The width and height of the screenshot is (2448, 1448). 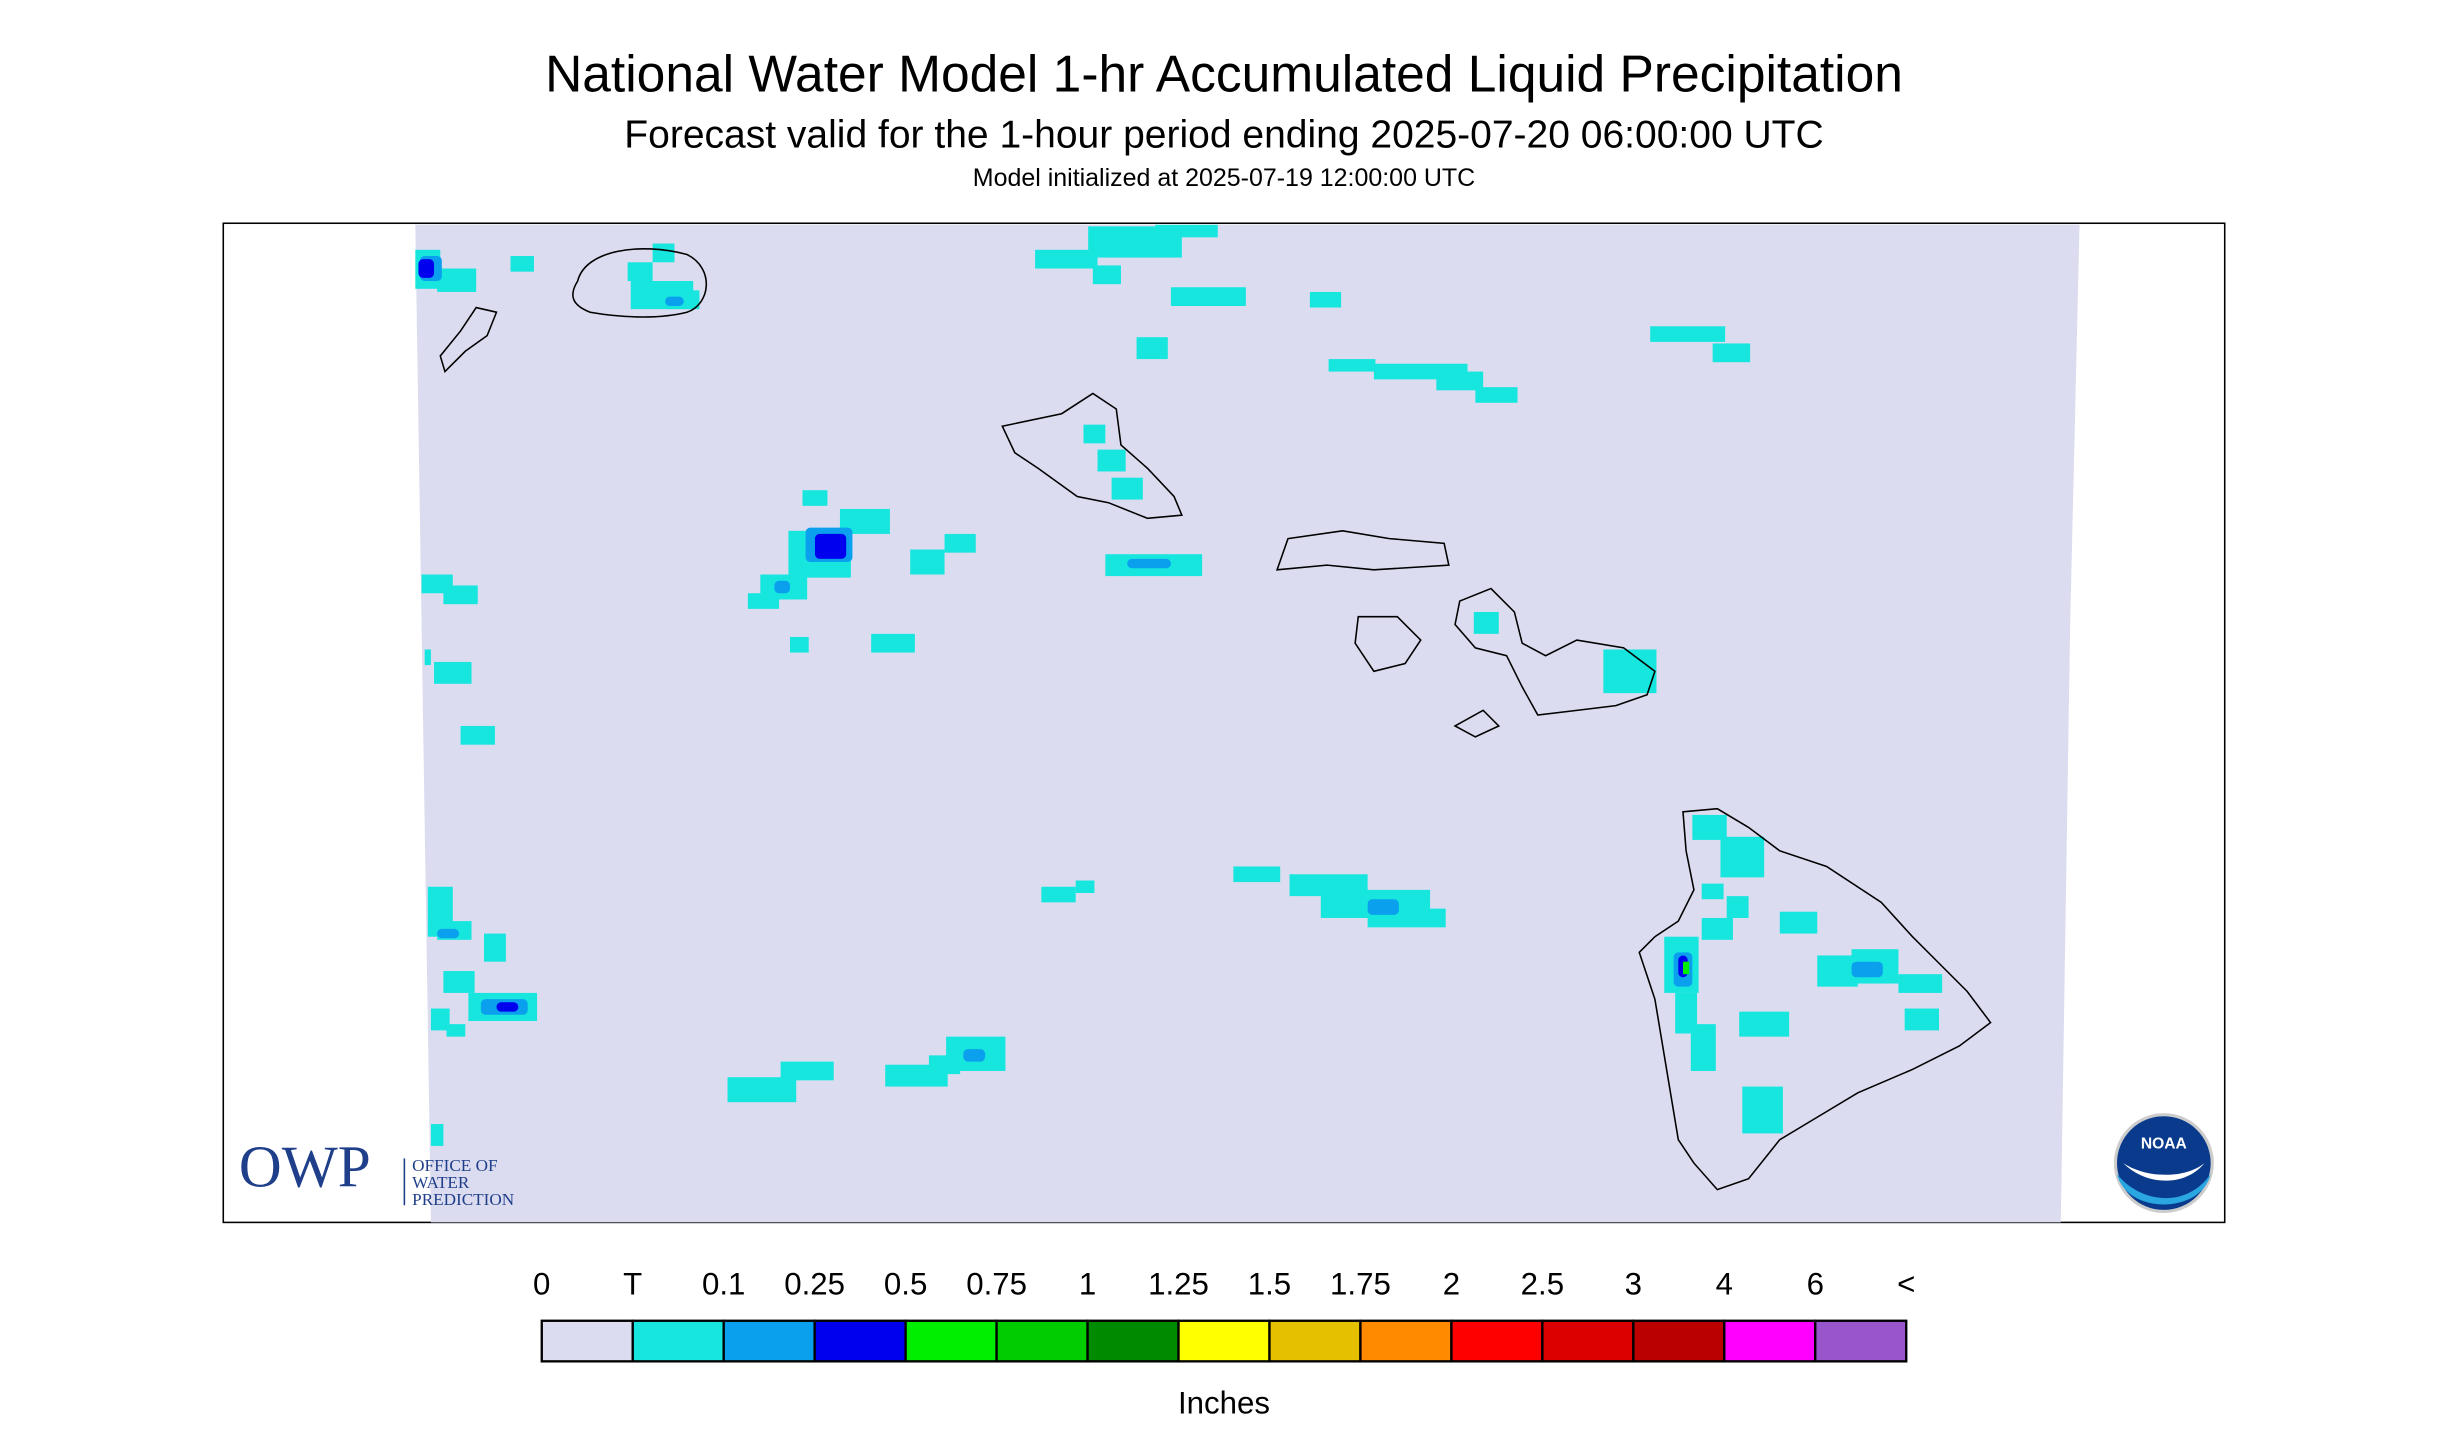 I want to click on molokai, so click(x=1362, y=550).